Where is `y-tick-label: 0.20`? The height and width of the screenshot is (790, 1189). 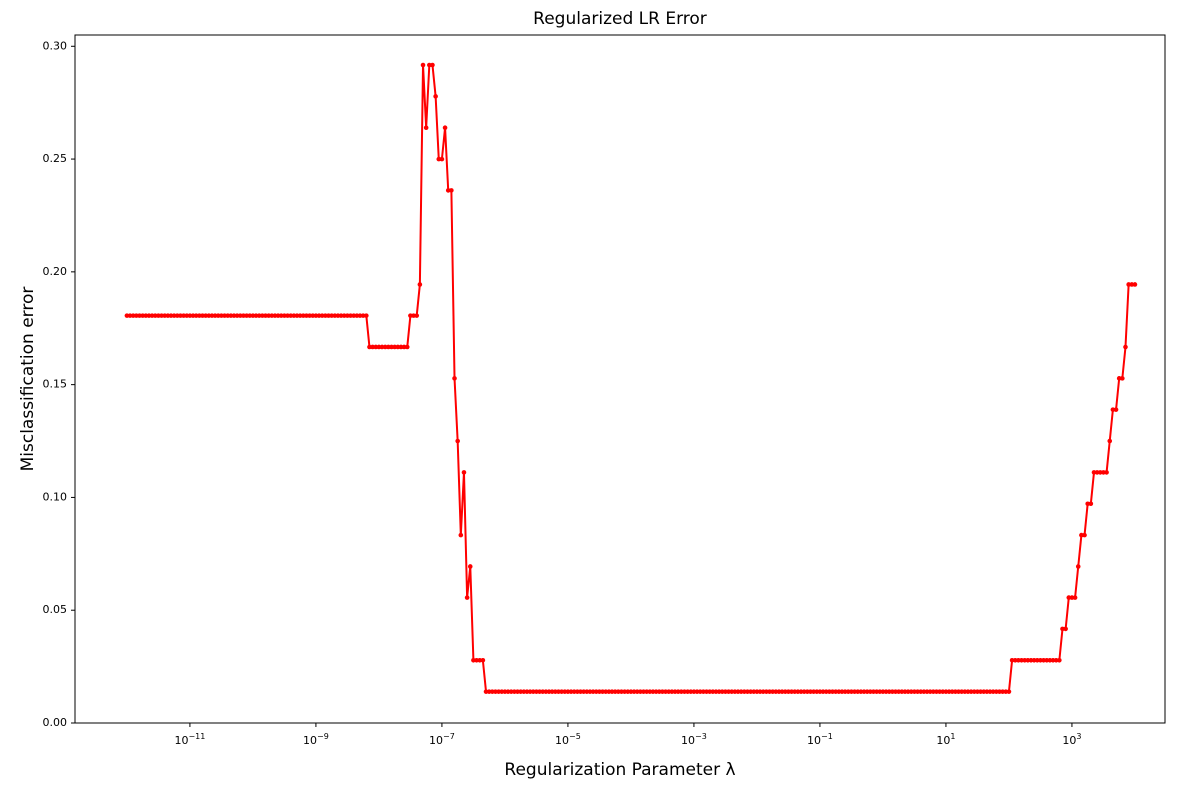 y-tick-label: 0.20 is located at coordinates (55, 271).